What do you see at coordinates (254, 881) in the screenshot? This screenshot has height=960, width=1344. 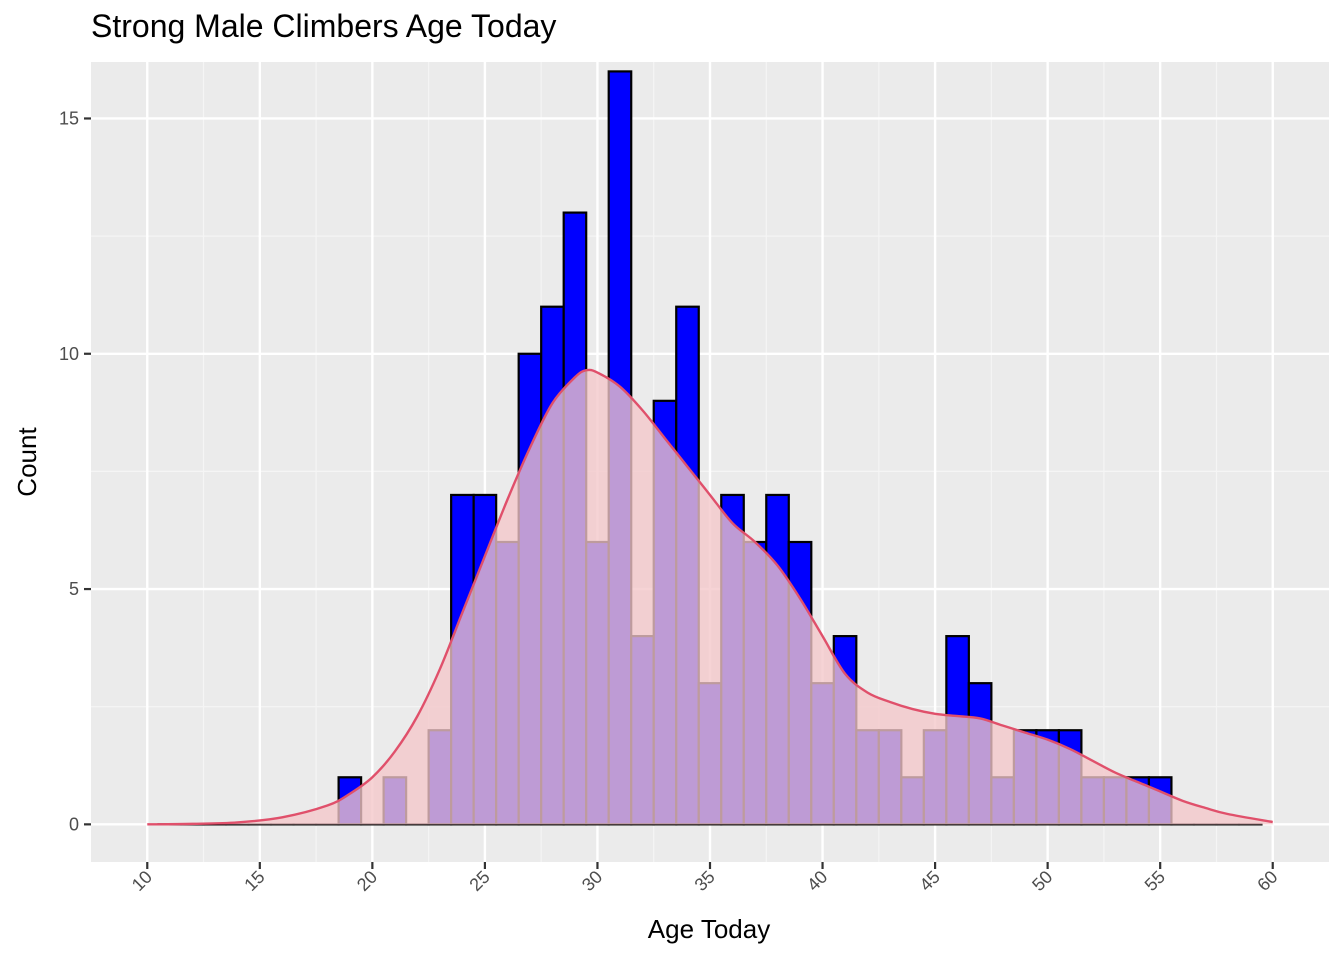 I see `x-tick-label: 15` at bounding box center [254, 881].